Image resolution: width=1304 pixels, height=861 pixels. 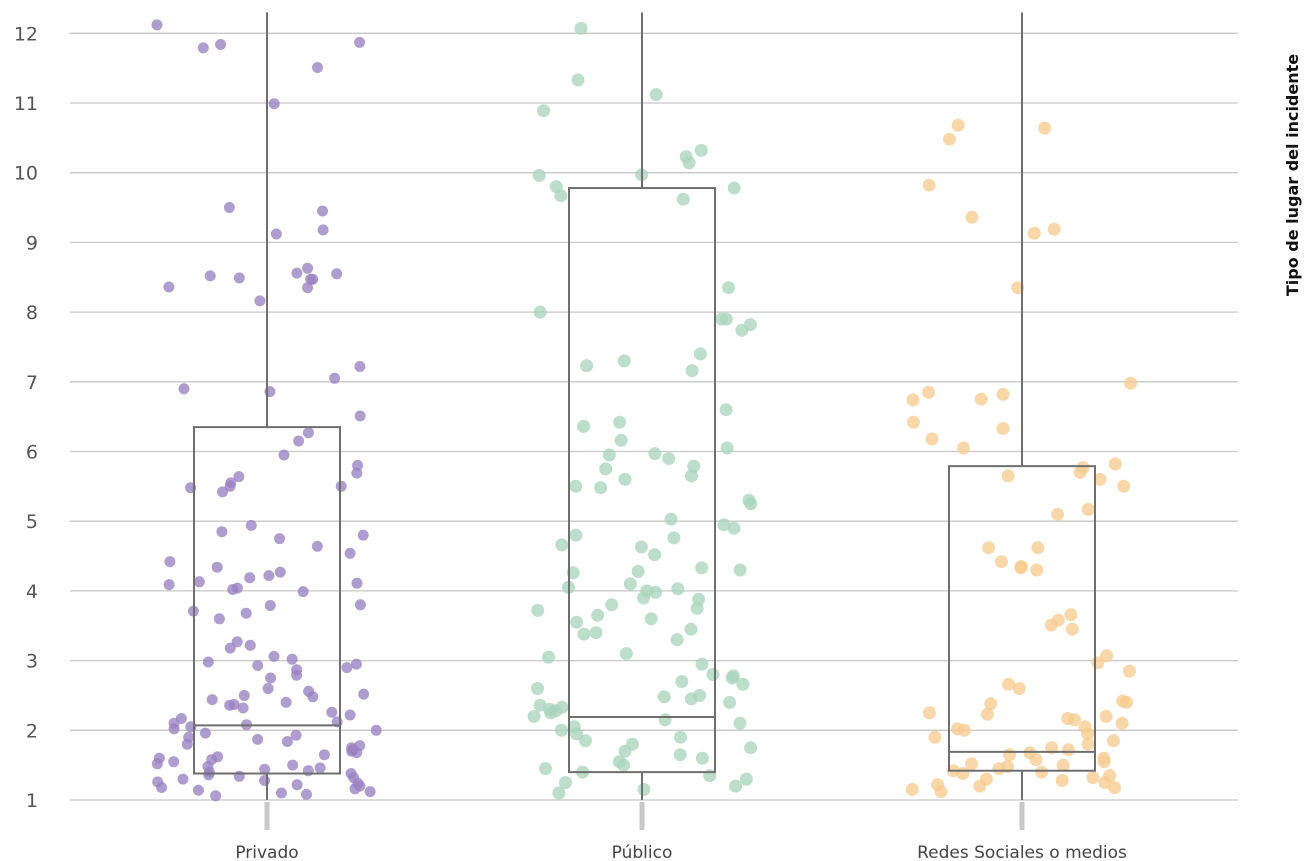 What do you see at coordinates (26, 34) in the screenshot?
I see `y-tick-label-12: 12` at bounding box center [26, 34].